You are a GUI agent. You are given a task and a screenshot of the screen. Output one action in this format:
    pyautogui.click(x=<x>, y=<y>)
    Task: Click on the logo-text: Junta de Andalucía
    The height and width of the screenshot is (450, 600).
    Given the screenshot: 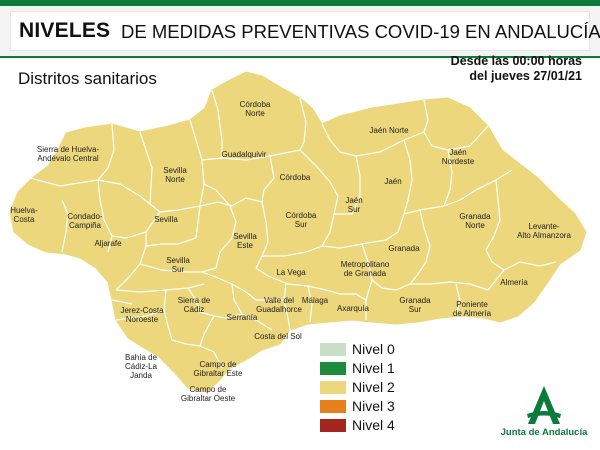 What is the action you would take?
    pyautogui.click(x=544, y=432)
    